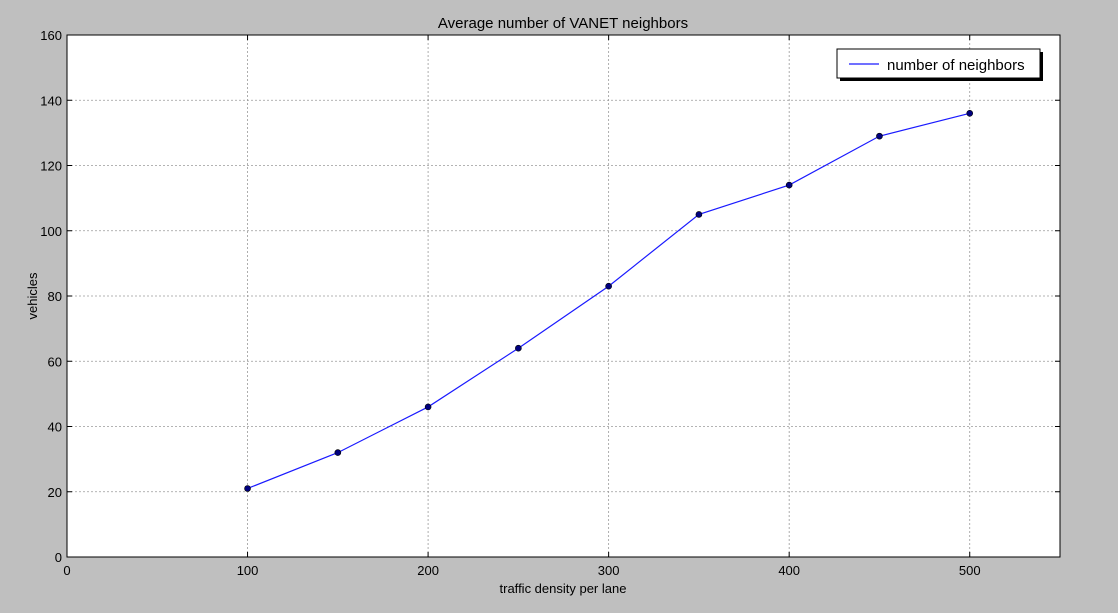  What do you see at coordinates (55, 427) in the screenshot?
I see `y-tick-label: 40` at bounding box center [55, 427].